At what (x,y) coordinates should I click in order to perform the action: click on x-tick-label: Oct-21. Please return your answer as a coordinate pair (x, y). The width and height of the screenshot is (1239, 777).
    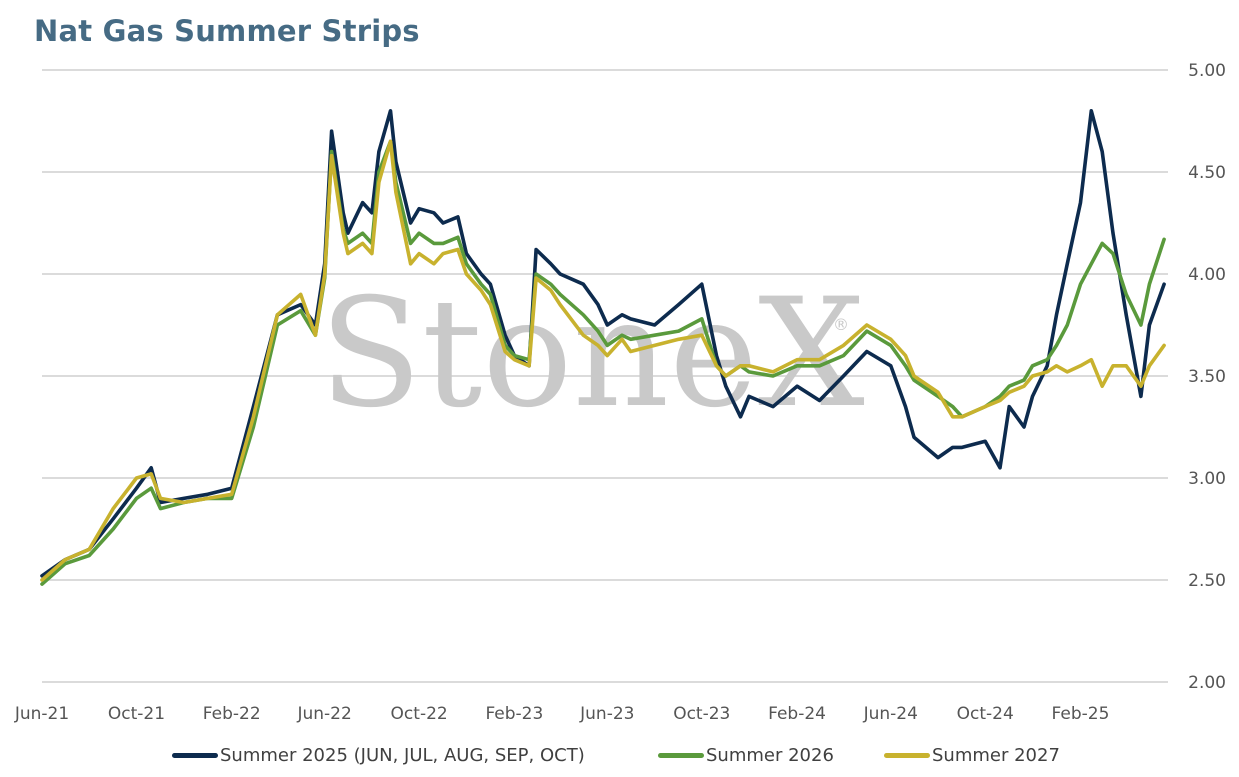
    Looking at the image, I should click on (136, 714).